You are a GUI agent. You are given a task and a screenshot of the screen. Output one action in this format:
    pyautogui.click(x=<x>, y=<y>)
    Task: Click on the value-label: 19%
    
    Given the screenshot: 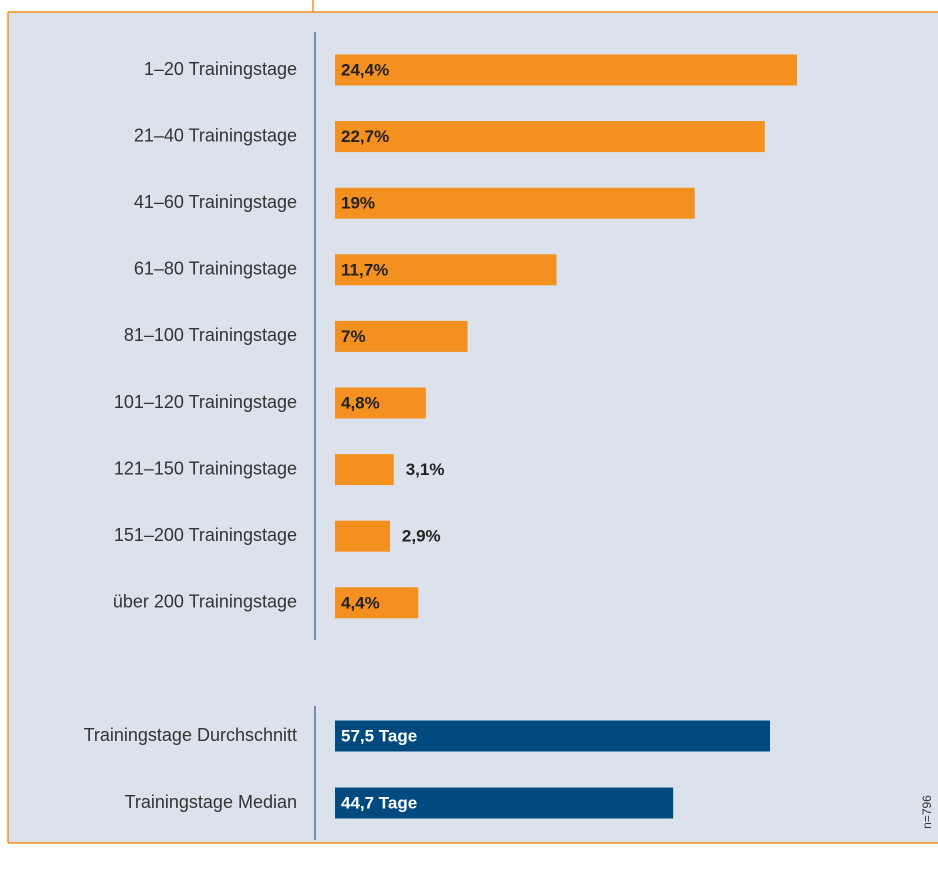 What is the action you would take?
    pyautogui.click(x=358, y=203)
    